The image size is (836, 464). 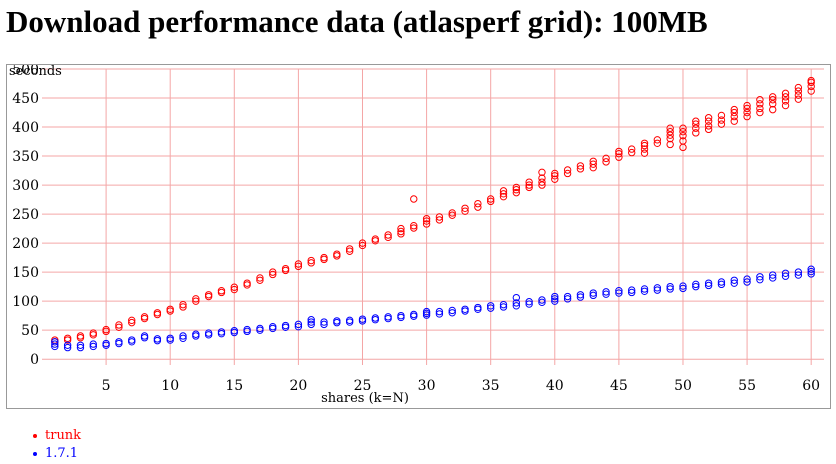 What do you see at coordinates (62, 453) in the screenshot?
I see `legend-label: 1.7.1` at bounding box center [62, 453].